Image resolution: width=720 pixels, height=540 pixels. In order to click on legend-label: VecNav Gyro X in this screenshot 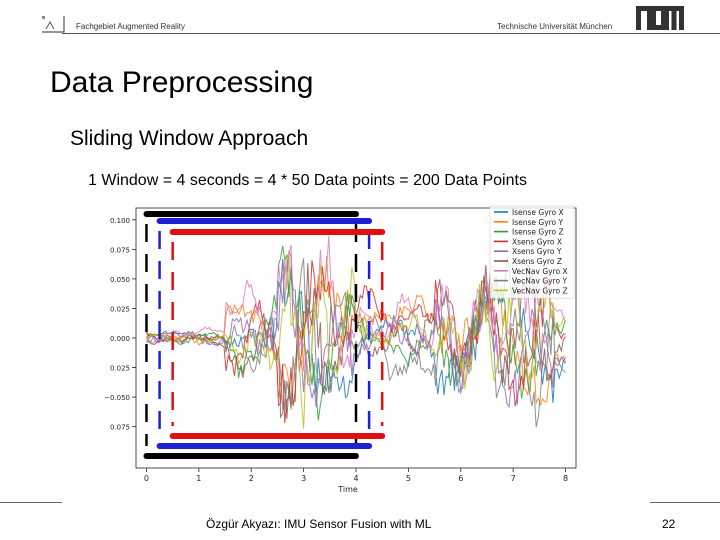, I will do `click(540, 271)`.